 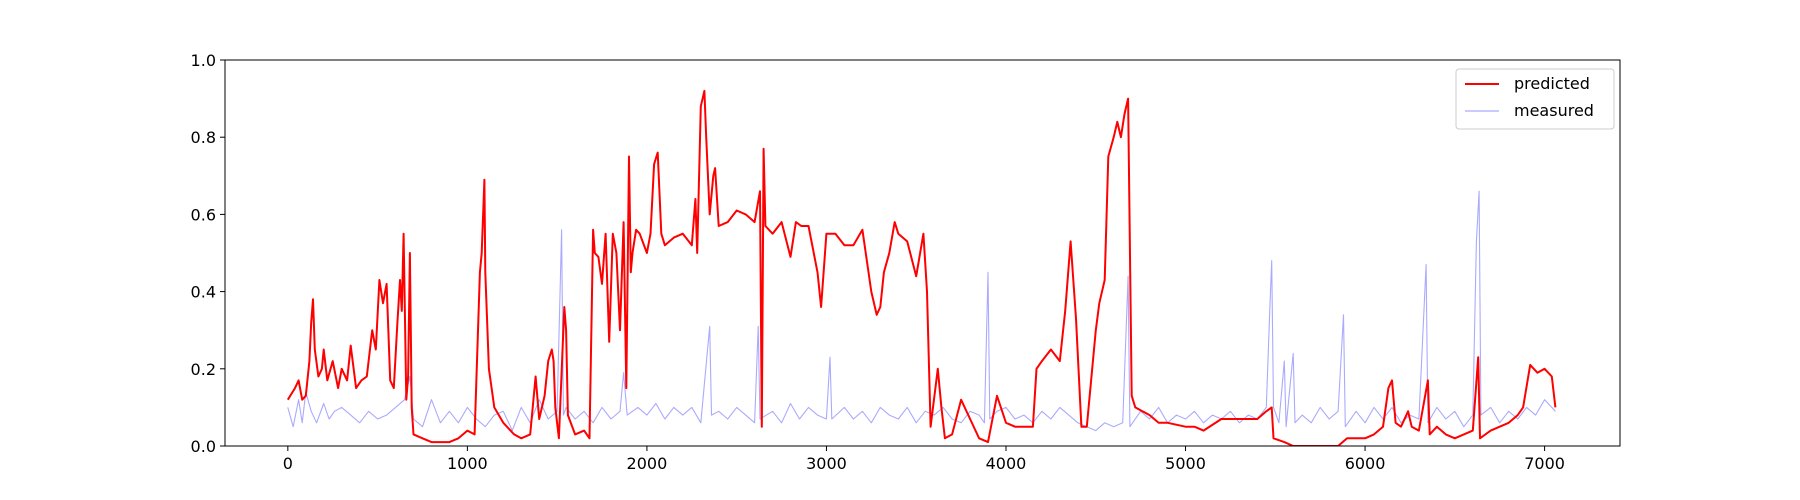 What do you see at coordinates (1185, 463) in the screenshot?
I see `x-tick-label: 5000` at bounding box center [1185, 463].